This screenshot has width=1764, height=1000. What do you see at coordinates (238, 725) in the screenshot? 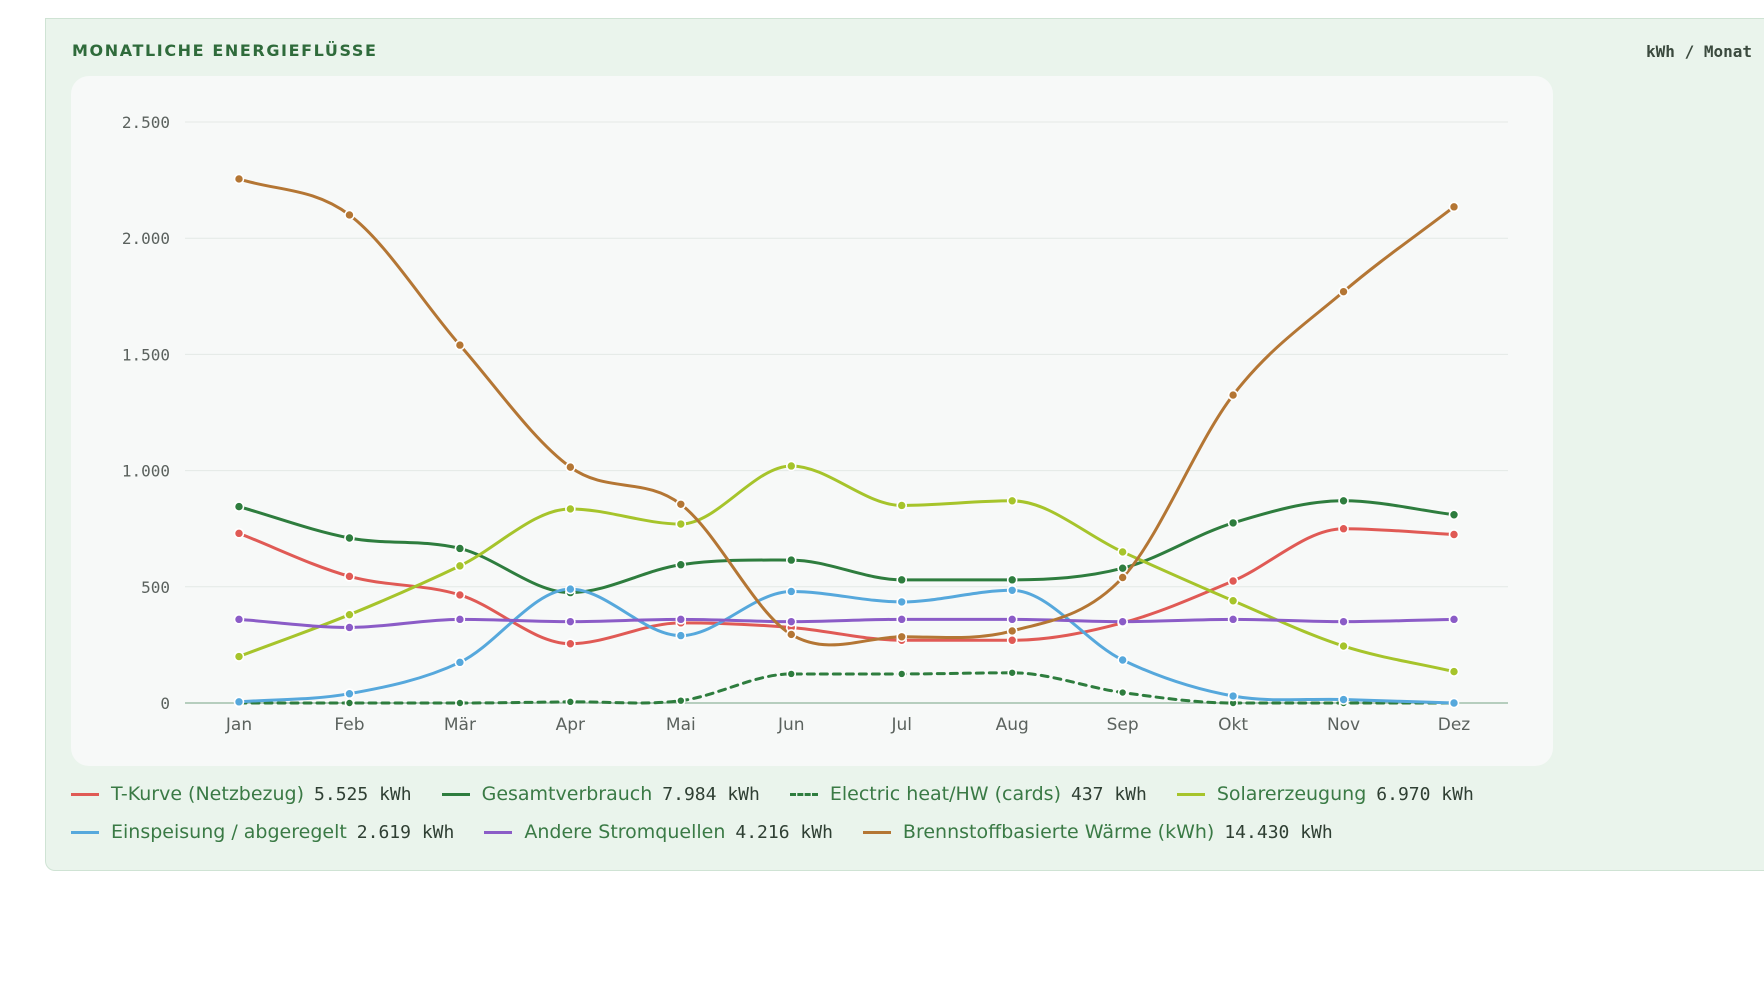
I see `x-tick-label: Jan` at bounding box center [238, 725].